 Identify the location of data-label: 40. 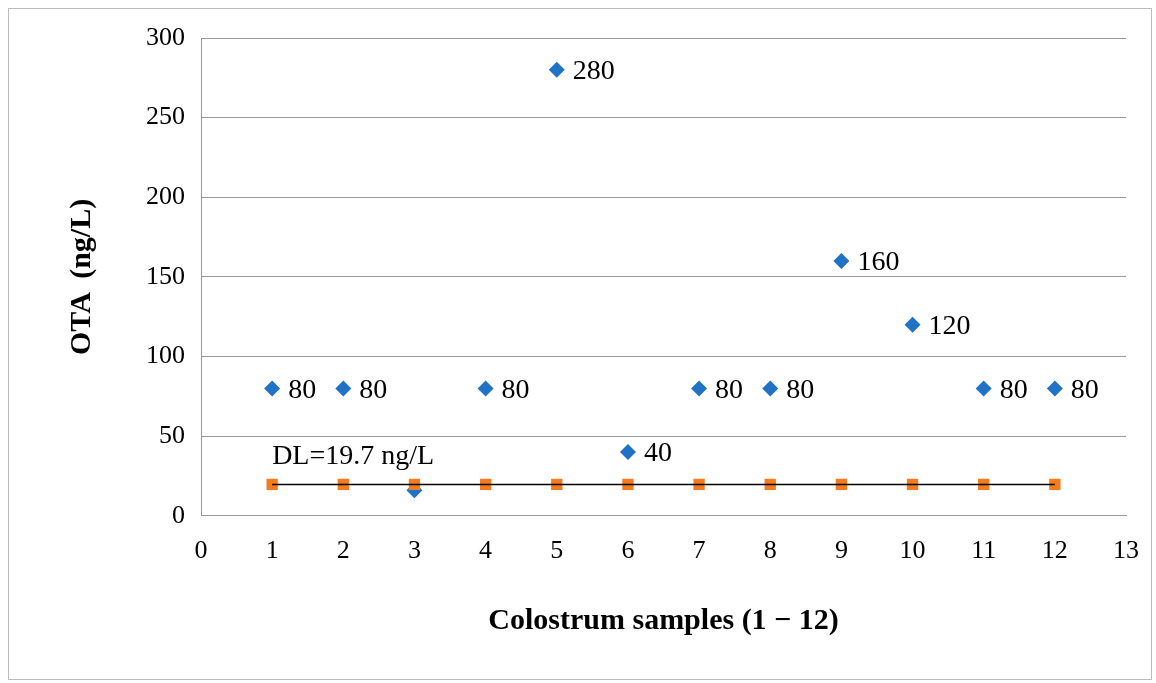
(657, 452).